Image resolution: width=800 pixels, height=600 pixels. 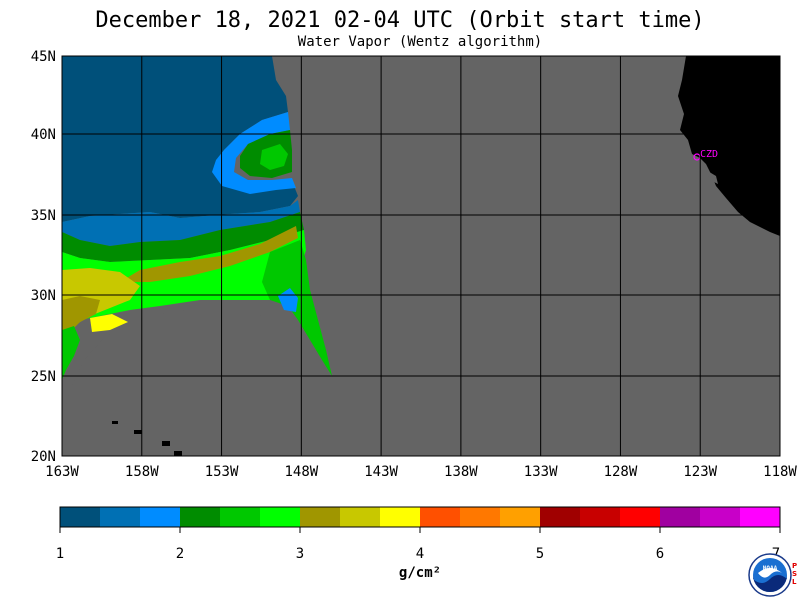 What do you see at coordinates (81, 316) in the screenshot?
I see `vapor-region-olive-west` at bounding box center [81, 316].